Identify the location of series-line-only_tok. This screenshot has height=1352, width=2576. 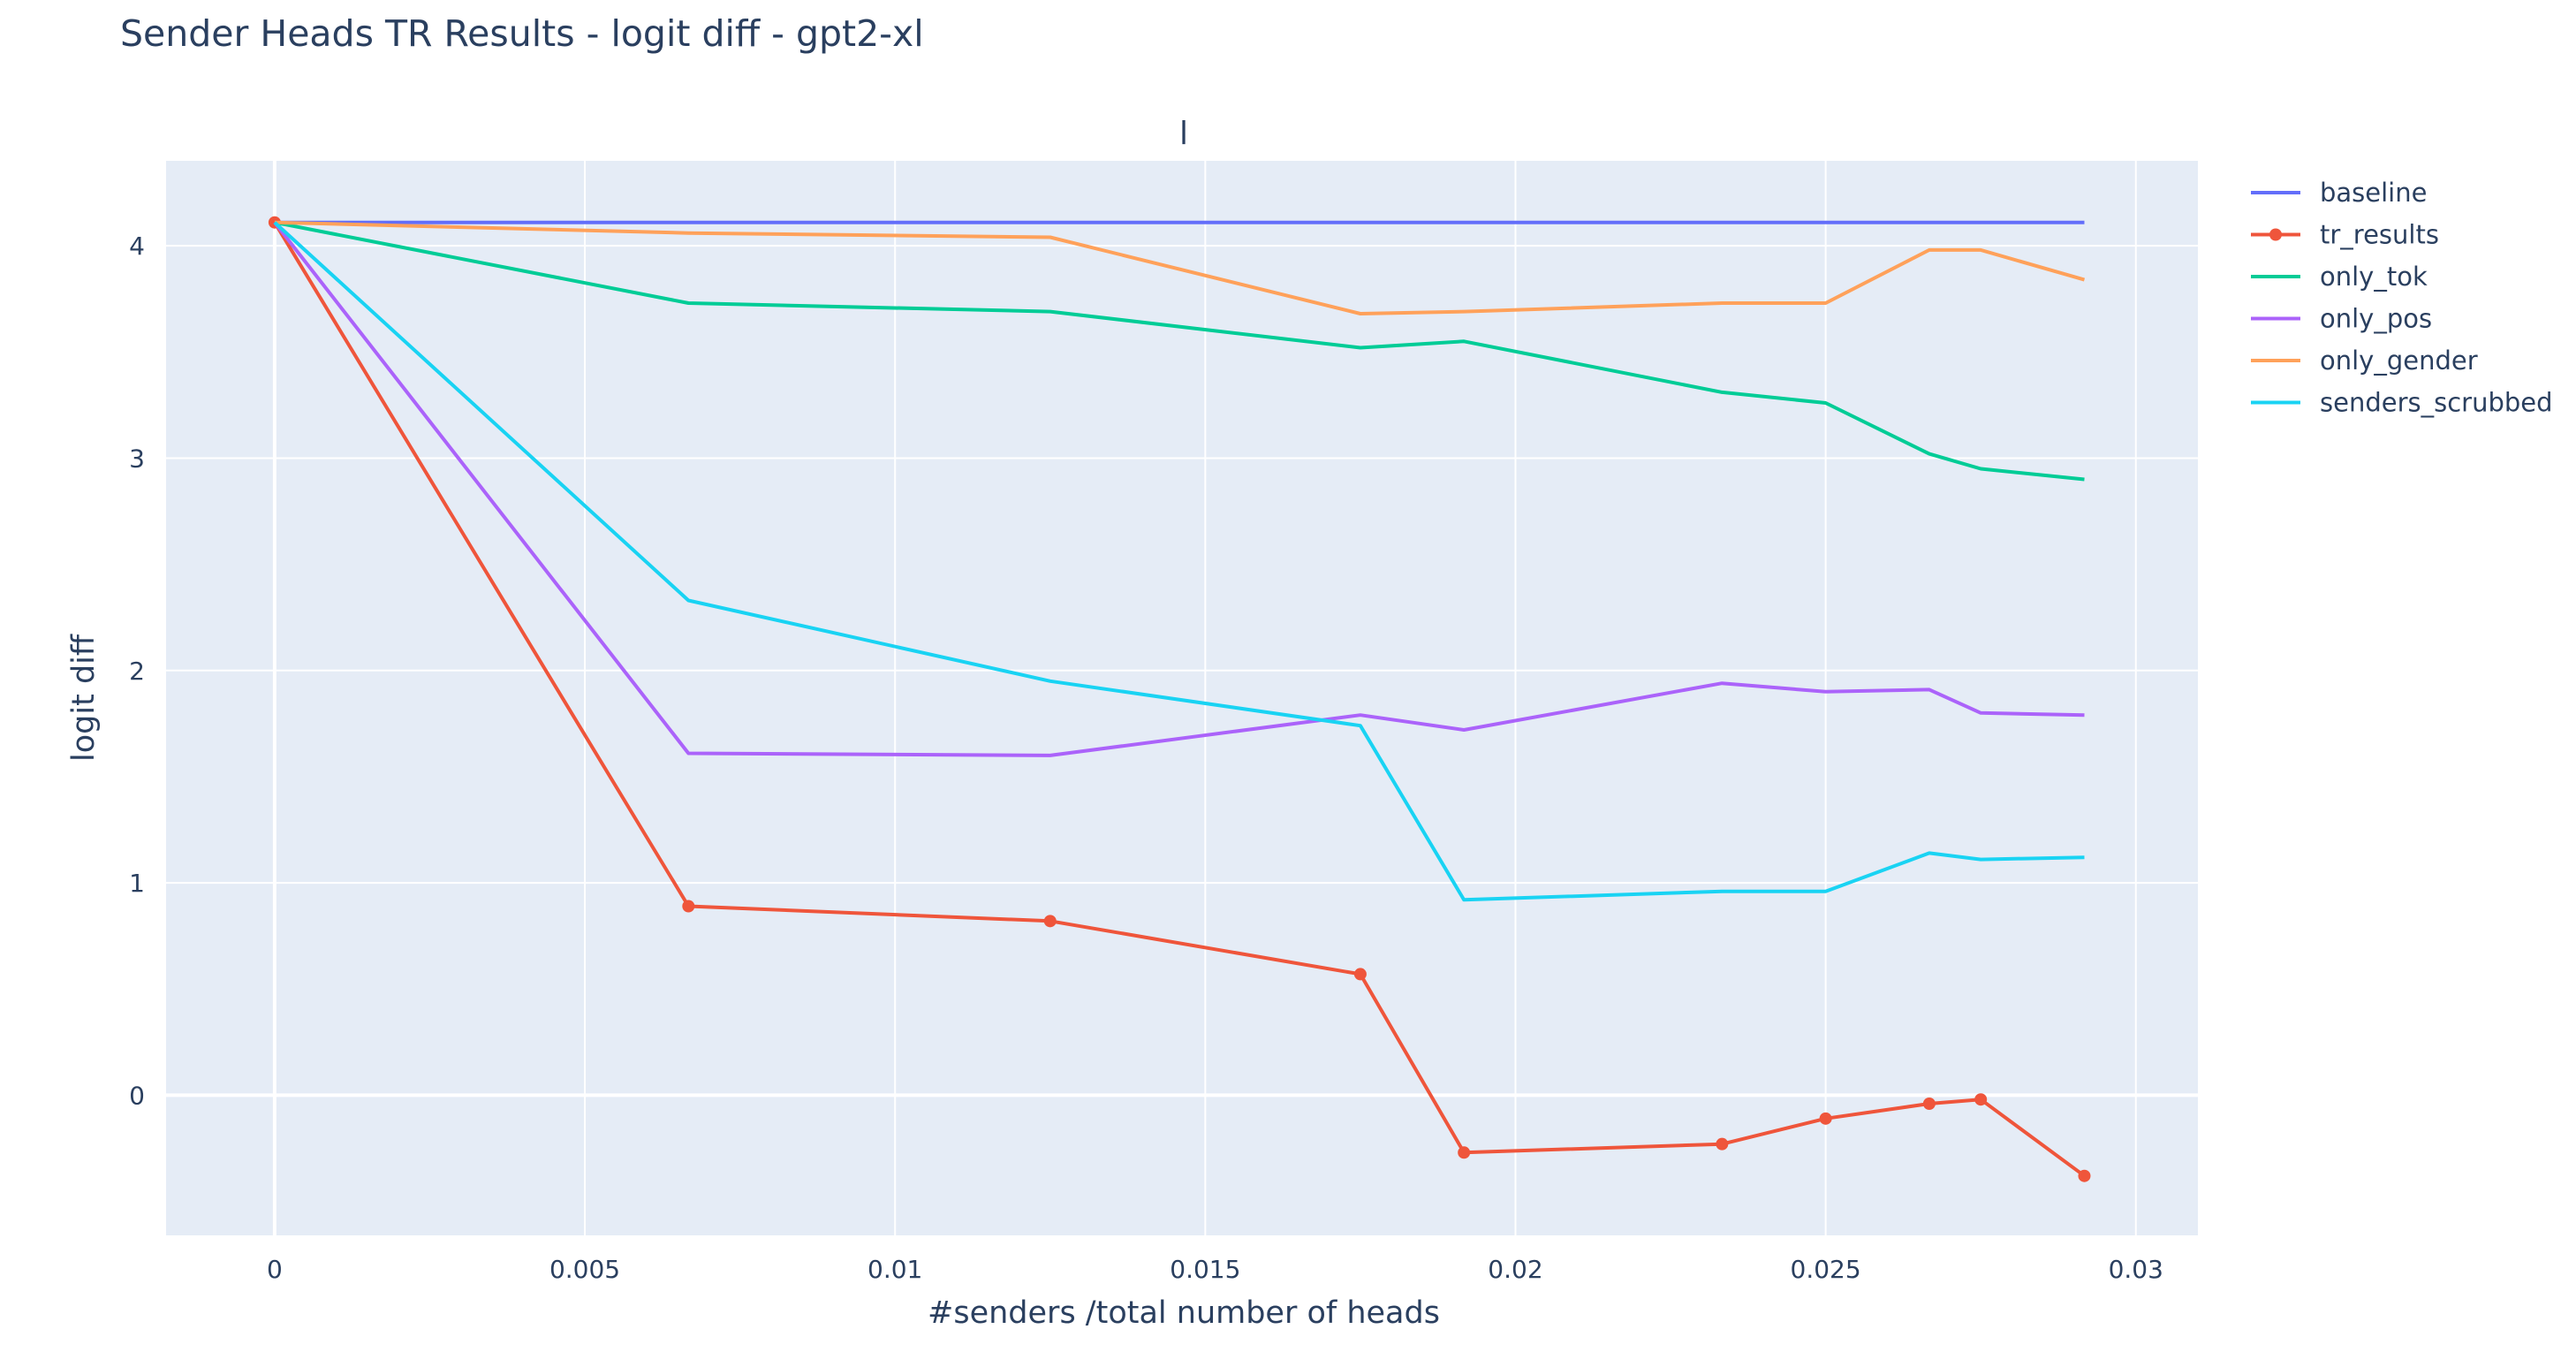
(1179, 351).